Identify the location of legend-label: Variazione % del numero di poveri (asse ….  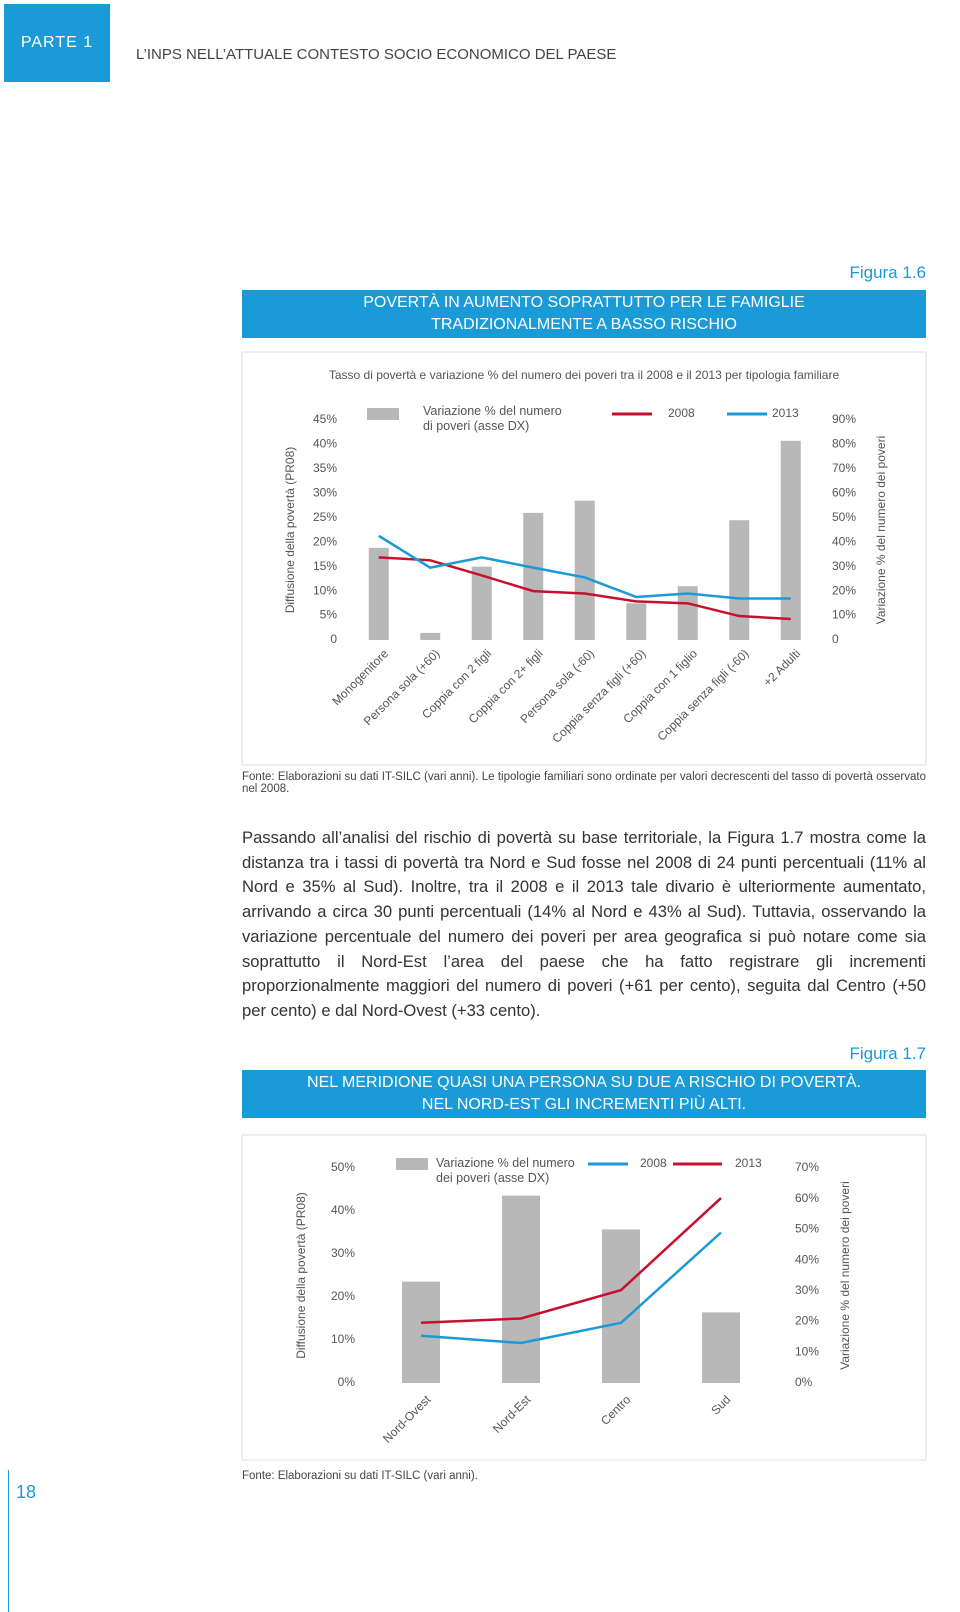
(492, 418).